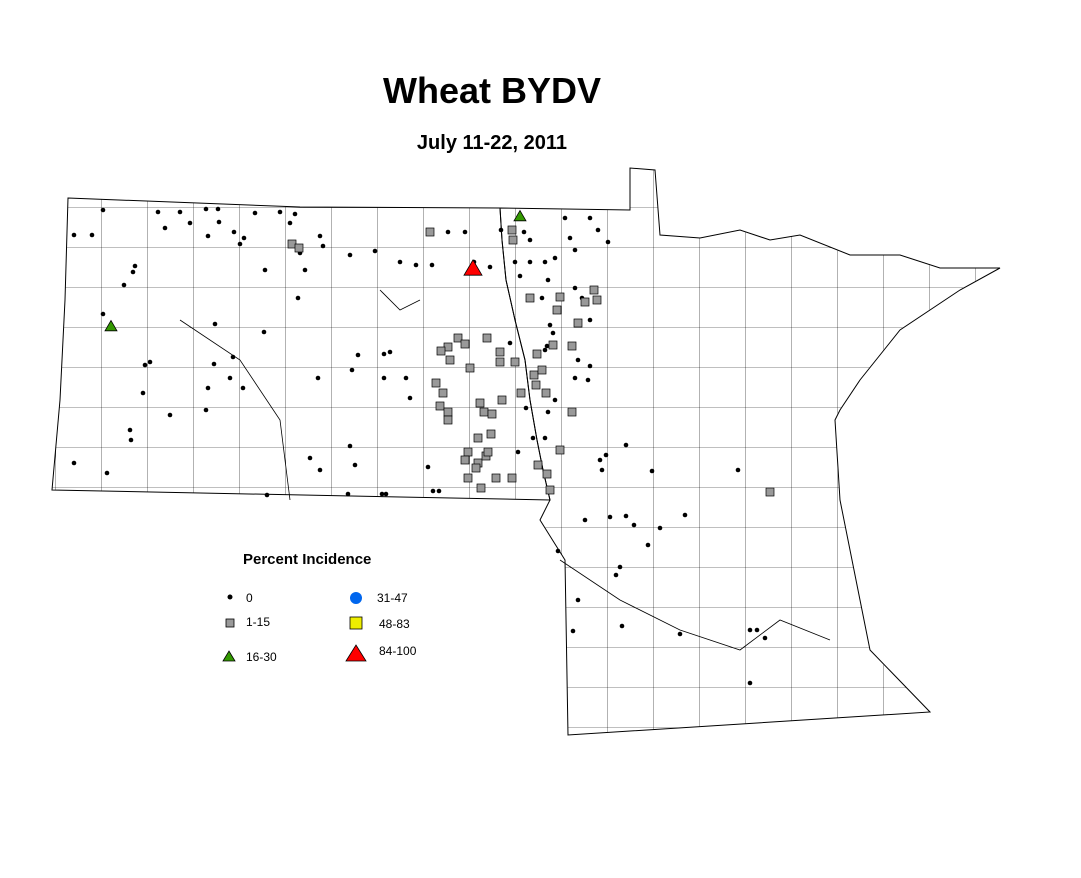  What do you see at coordinates (258, 622) in the screenshot?
I see `legend-label: 1-15` at bounding box center [258, 622].